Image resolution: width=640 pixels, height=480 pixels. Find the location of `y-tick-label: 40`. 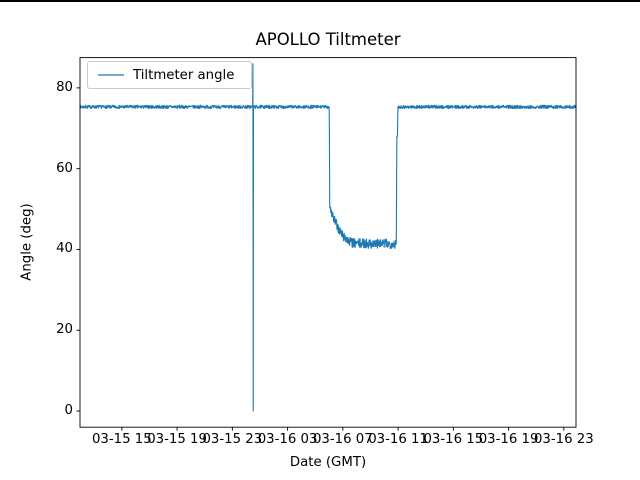

y-tick-label: 40 is located at coordinates (64, 249).